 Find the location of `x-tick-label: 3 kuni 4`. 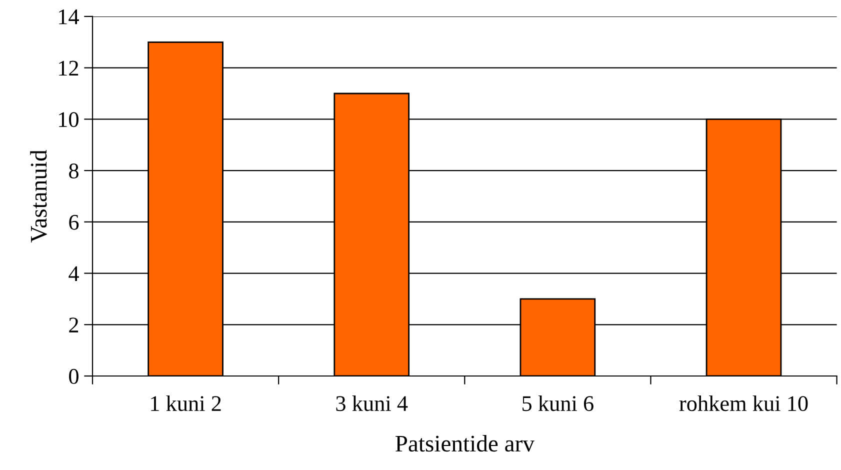

x-tick-label: 3 kuni 4 is located at coordinates (372, 403).